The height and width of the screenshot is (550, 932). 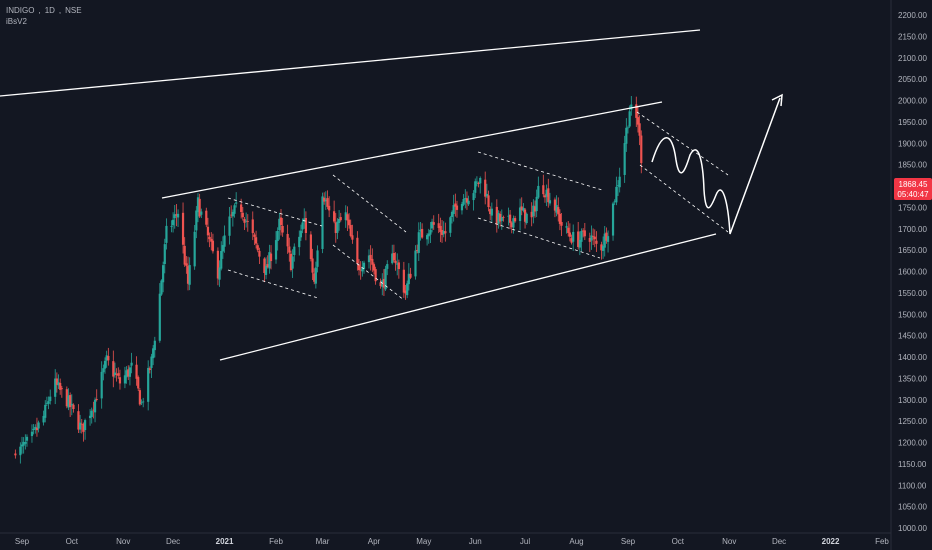 What do you see at coordinates (912, 229) in the screenshot?
I see `price-axis-tick-label: 1700.00` at bounding box center [912, 229].